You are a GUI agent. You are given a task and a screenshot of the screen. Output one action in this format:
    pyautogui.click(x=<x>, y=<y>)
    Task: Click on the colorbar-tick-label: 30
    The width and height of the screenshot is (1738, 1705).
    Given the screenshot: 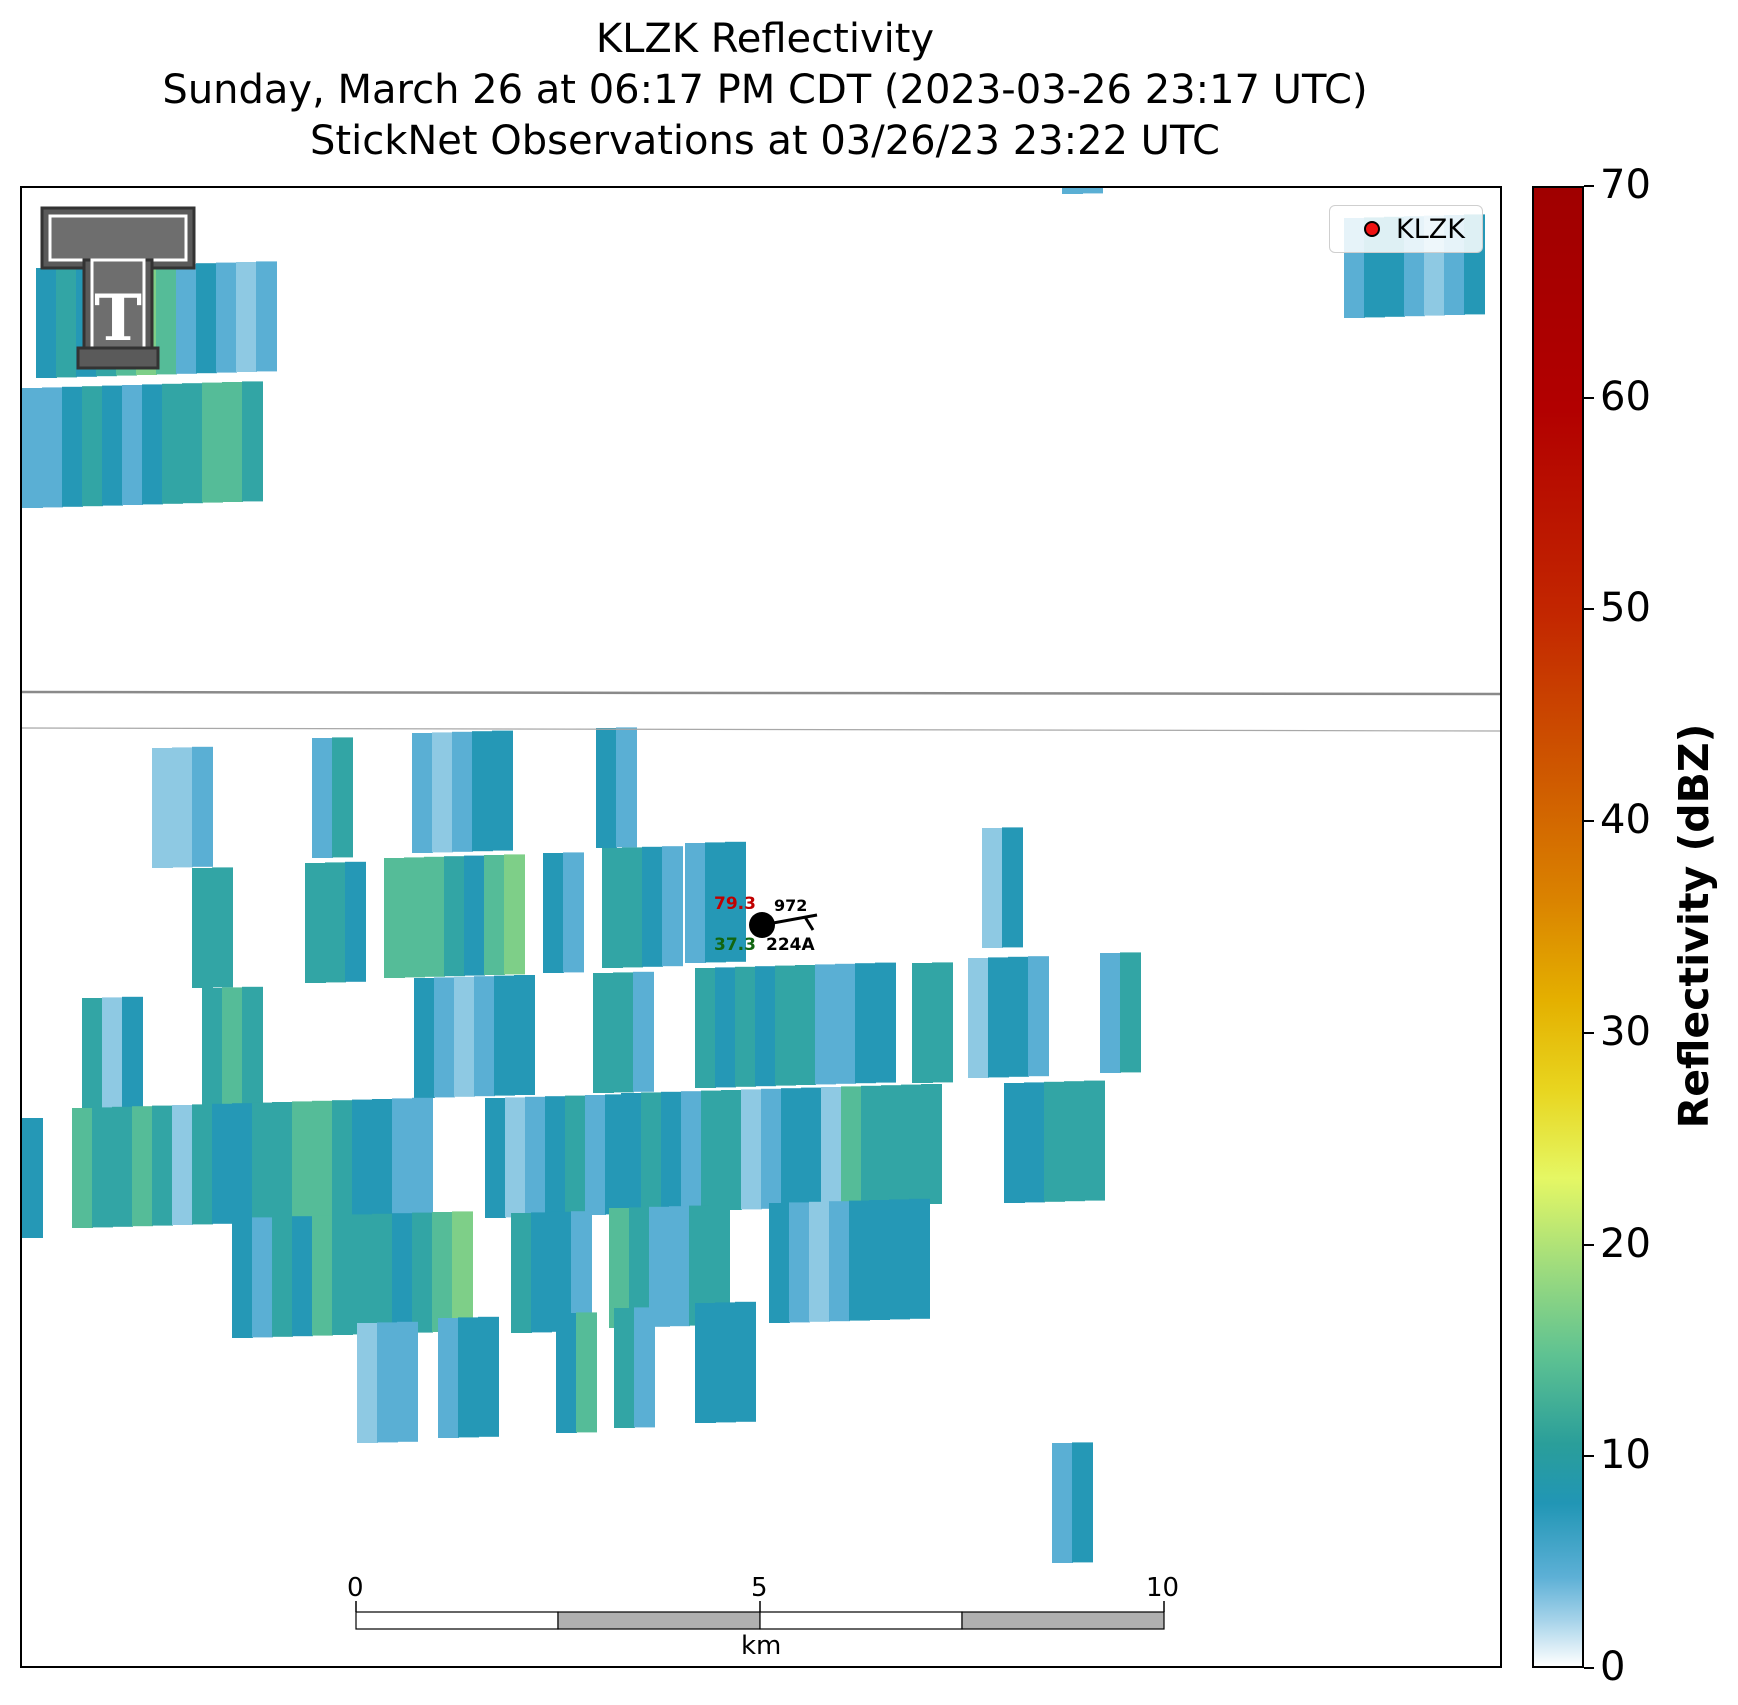 What is the action you would take?
    pyautogui.click(x=1625, y=1031)
    